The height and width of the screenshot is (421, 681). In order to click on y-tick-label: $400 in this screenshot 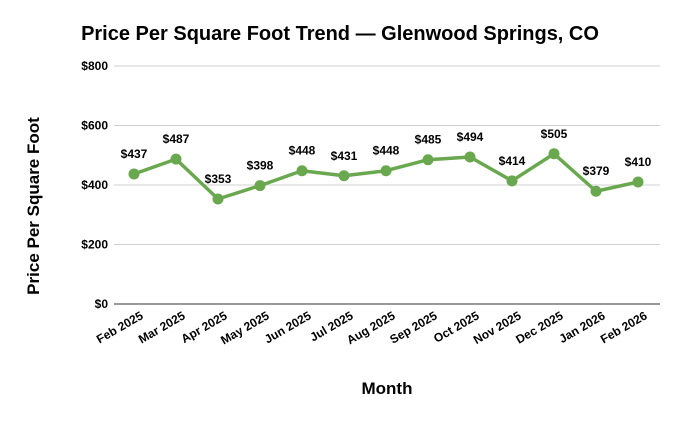, I will do `click(94, 185)`.